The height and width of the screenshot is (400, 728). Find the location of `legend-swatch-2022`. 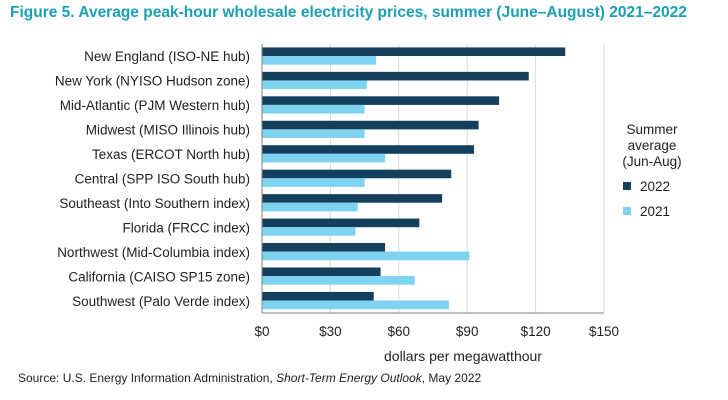

legend-swatch-2022 is located at coordinates (627, 186).